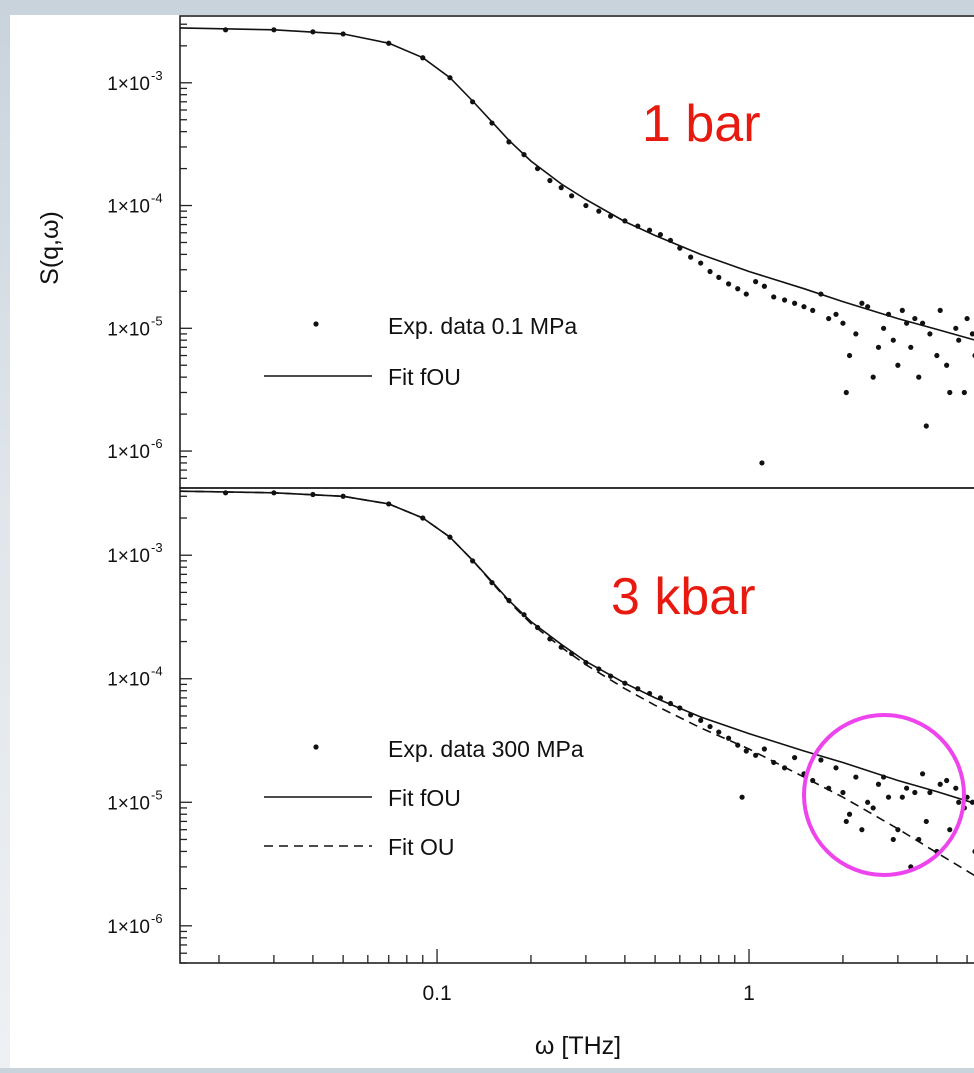 The height and width of the screenshot is (1073, 974). Describe the element at coordinates (683, 597) in the screenshot. I see `annotation-3-kbar: 3 kbar` at that location.